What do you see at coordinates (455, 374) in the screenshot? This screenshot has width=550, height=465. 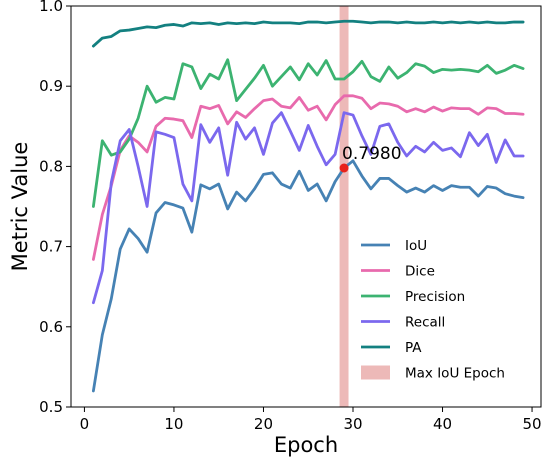 I see `legend-label-max-iou-epoch: Max IoU Epoch` at bounding box center [455, 374].